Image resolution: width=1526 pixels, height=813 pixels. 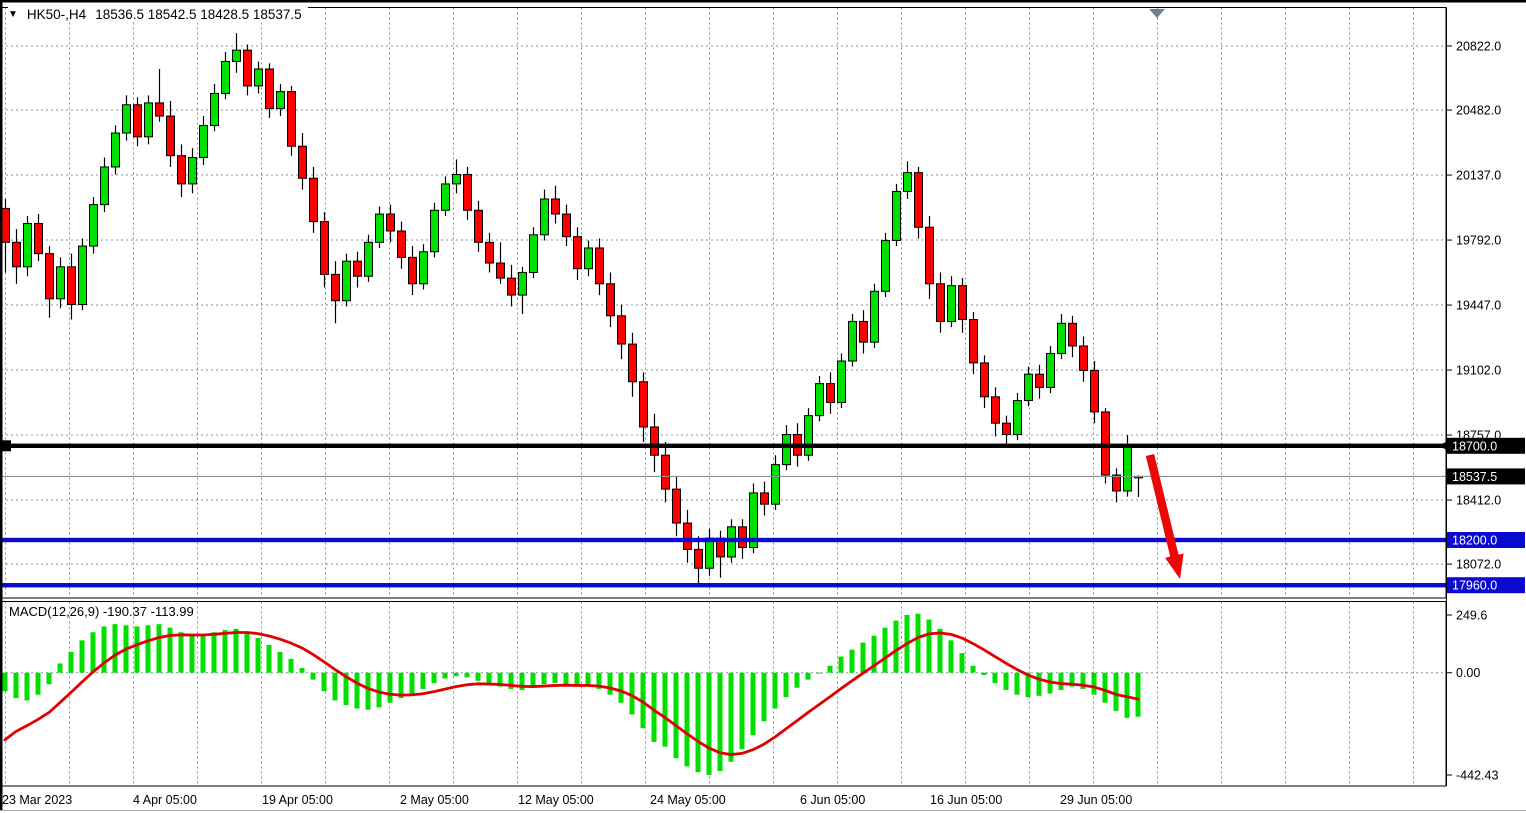 What do you see at coordinates (1478, 565) in the screenshot?
I see `price-tick-label: 18072.0` at bounding box center [1478, 565].